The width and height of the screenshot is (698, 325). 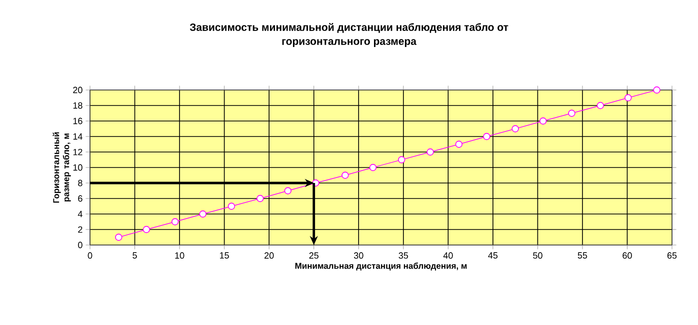 I want to click on x-tick-label: 20, so click(x=269, y=255).